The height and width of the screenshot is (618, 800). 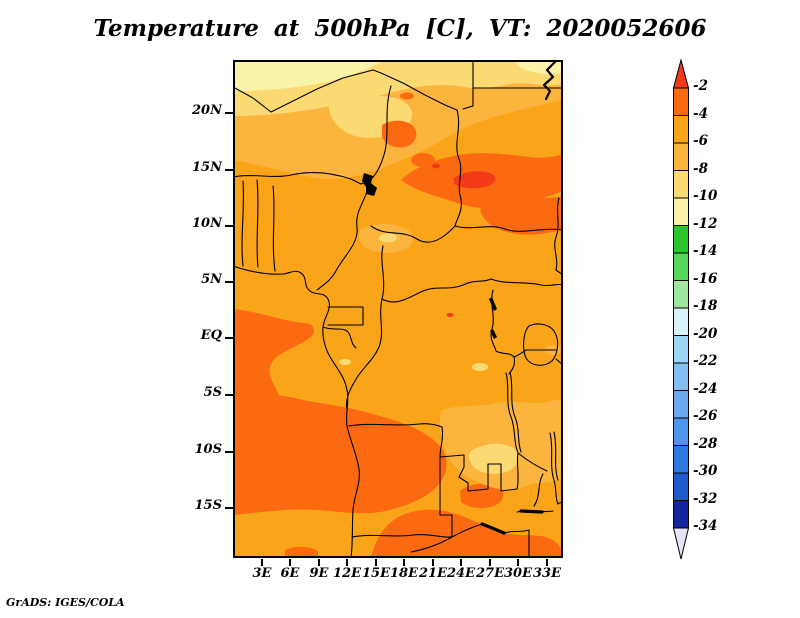 I want to click on border-zambia-malawi, so click(x=538, y=490).